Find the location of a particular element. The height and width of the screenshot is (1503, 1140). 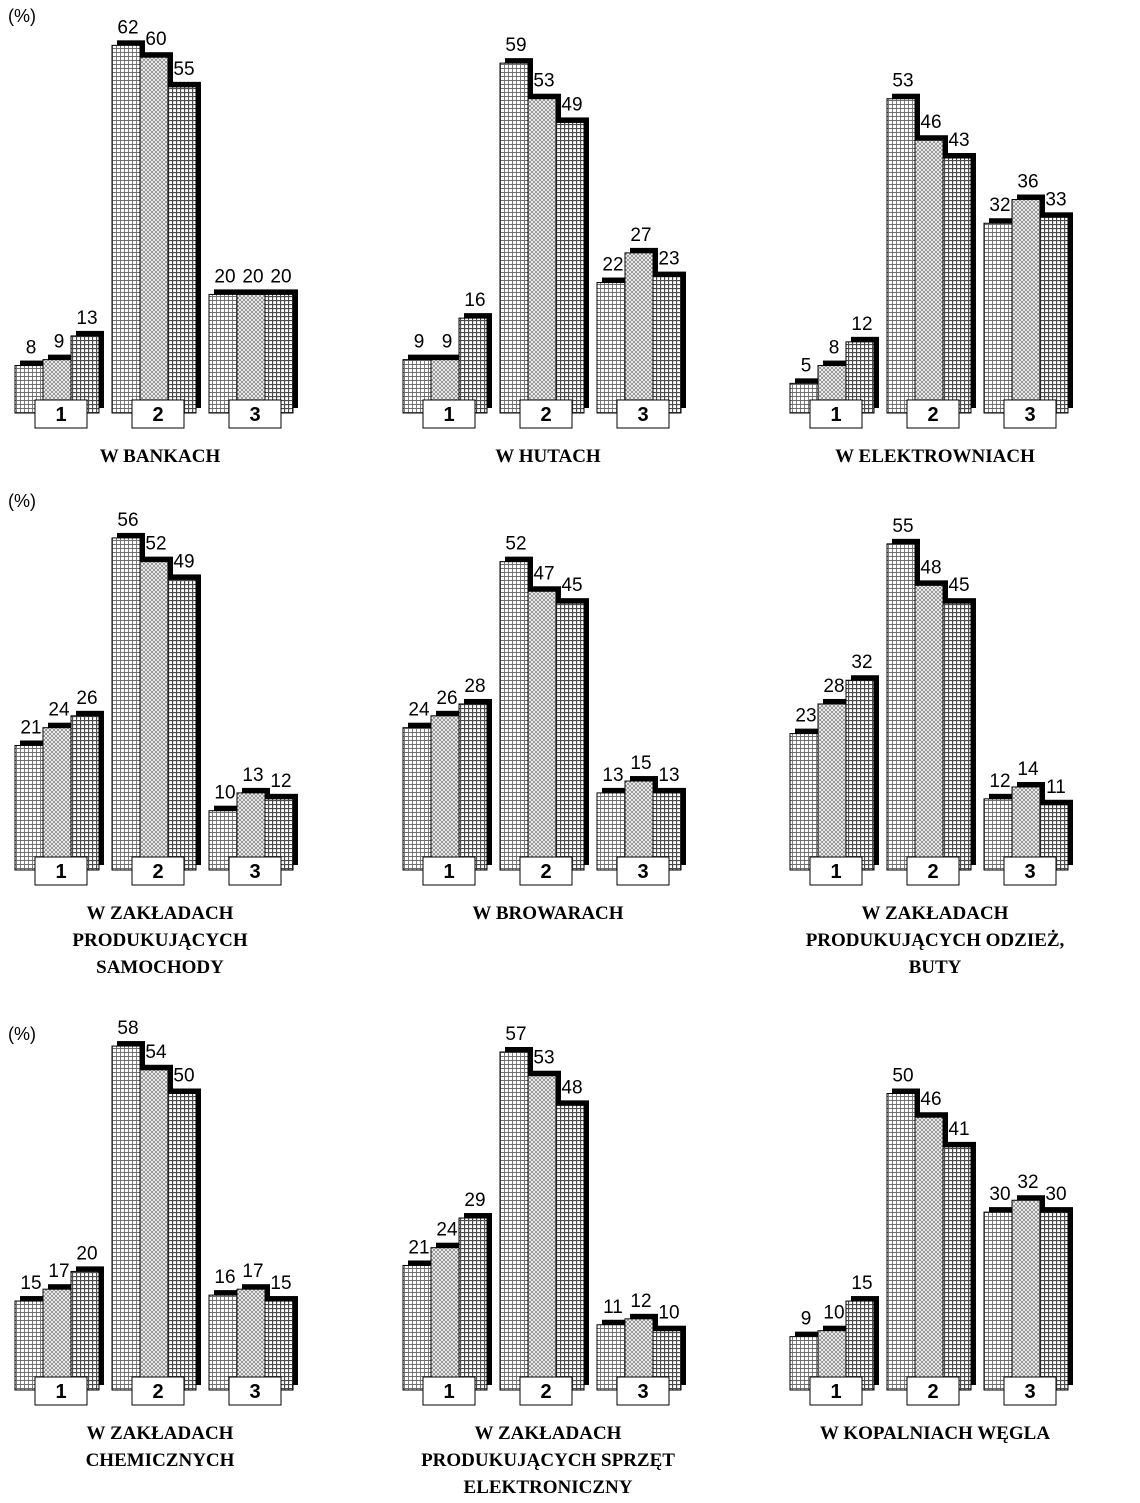

chart-title: W BROWARACH is located at coordinates (547, 913).